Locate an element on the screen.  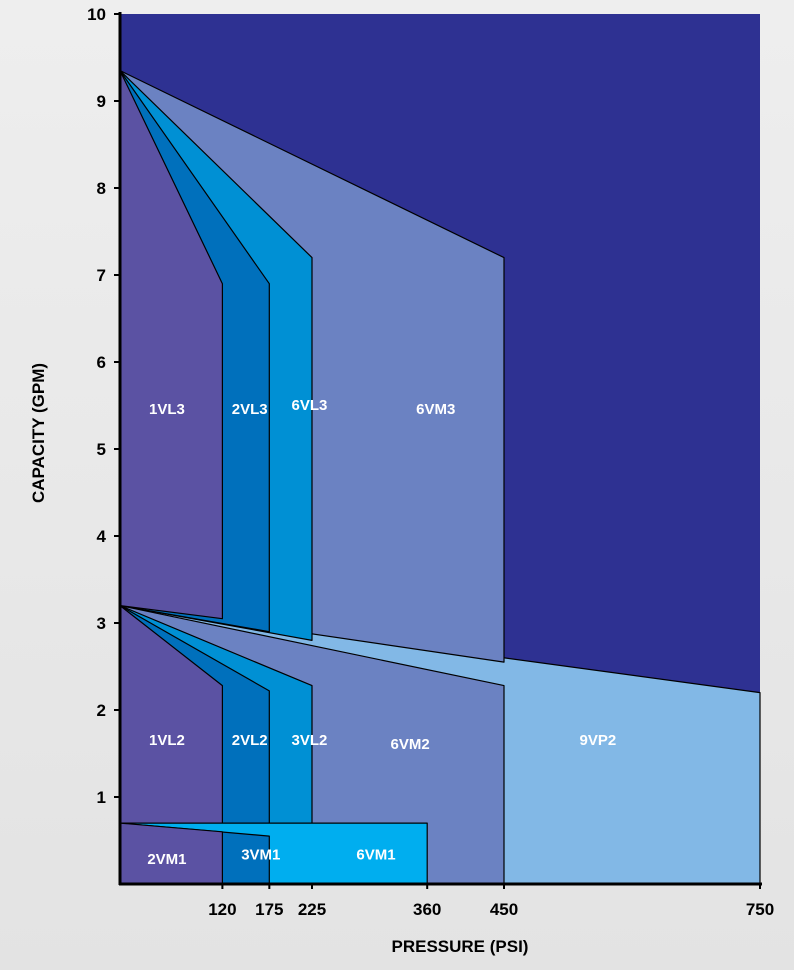
y-tick-label: 8 is located at coordinates (101, 188).